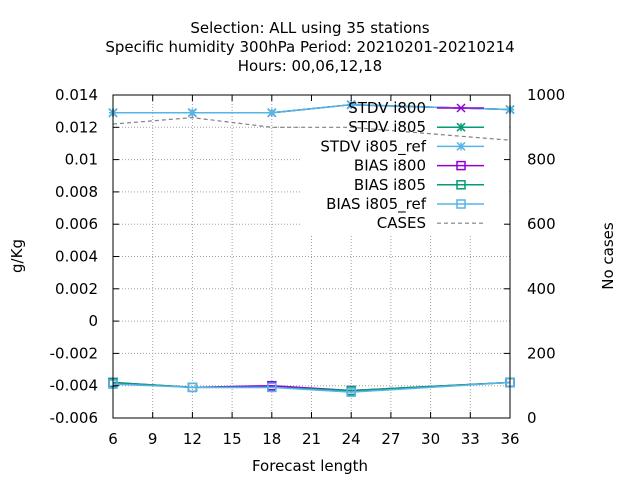  What do you see at coordinates (113, 439) in the screenshot?
I see `x-tick-label: 6` at bounding box center [113, 439].